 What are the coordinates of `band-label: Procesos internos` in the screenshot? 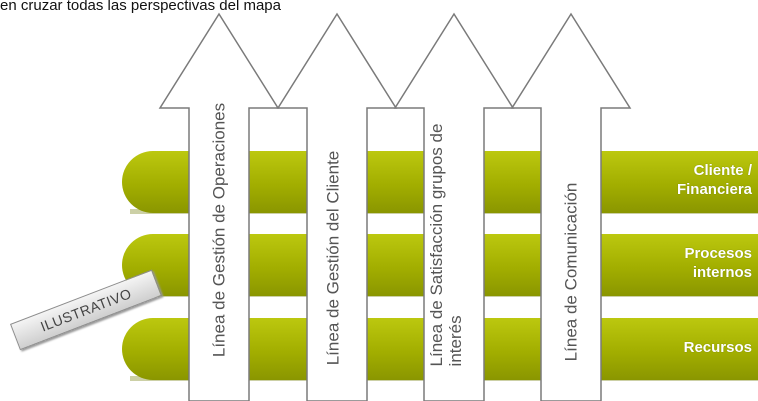 It's located at (718, 263).